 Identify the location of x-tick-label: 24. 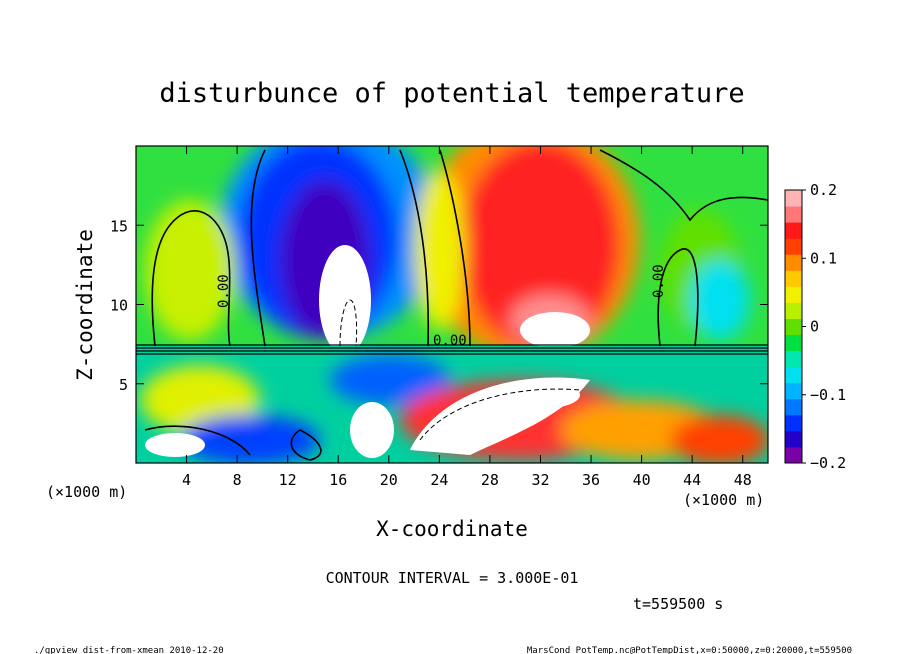
(439, 480).